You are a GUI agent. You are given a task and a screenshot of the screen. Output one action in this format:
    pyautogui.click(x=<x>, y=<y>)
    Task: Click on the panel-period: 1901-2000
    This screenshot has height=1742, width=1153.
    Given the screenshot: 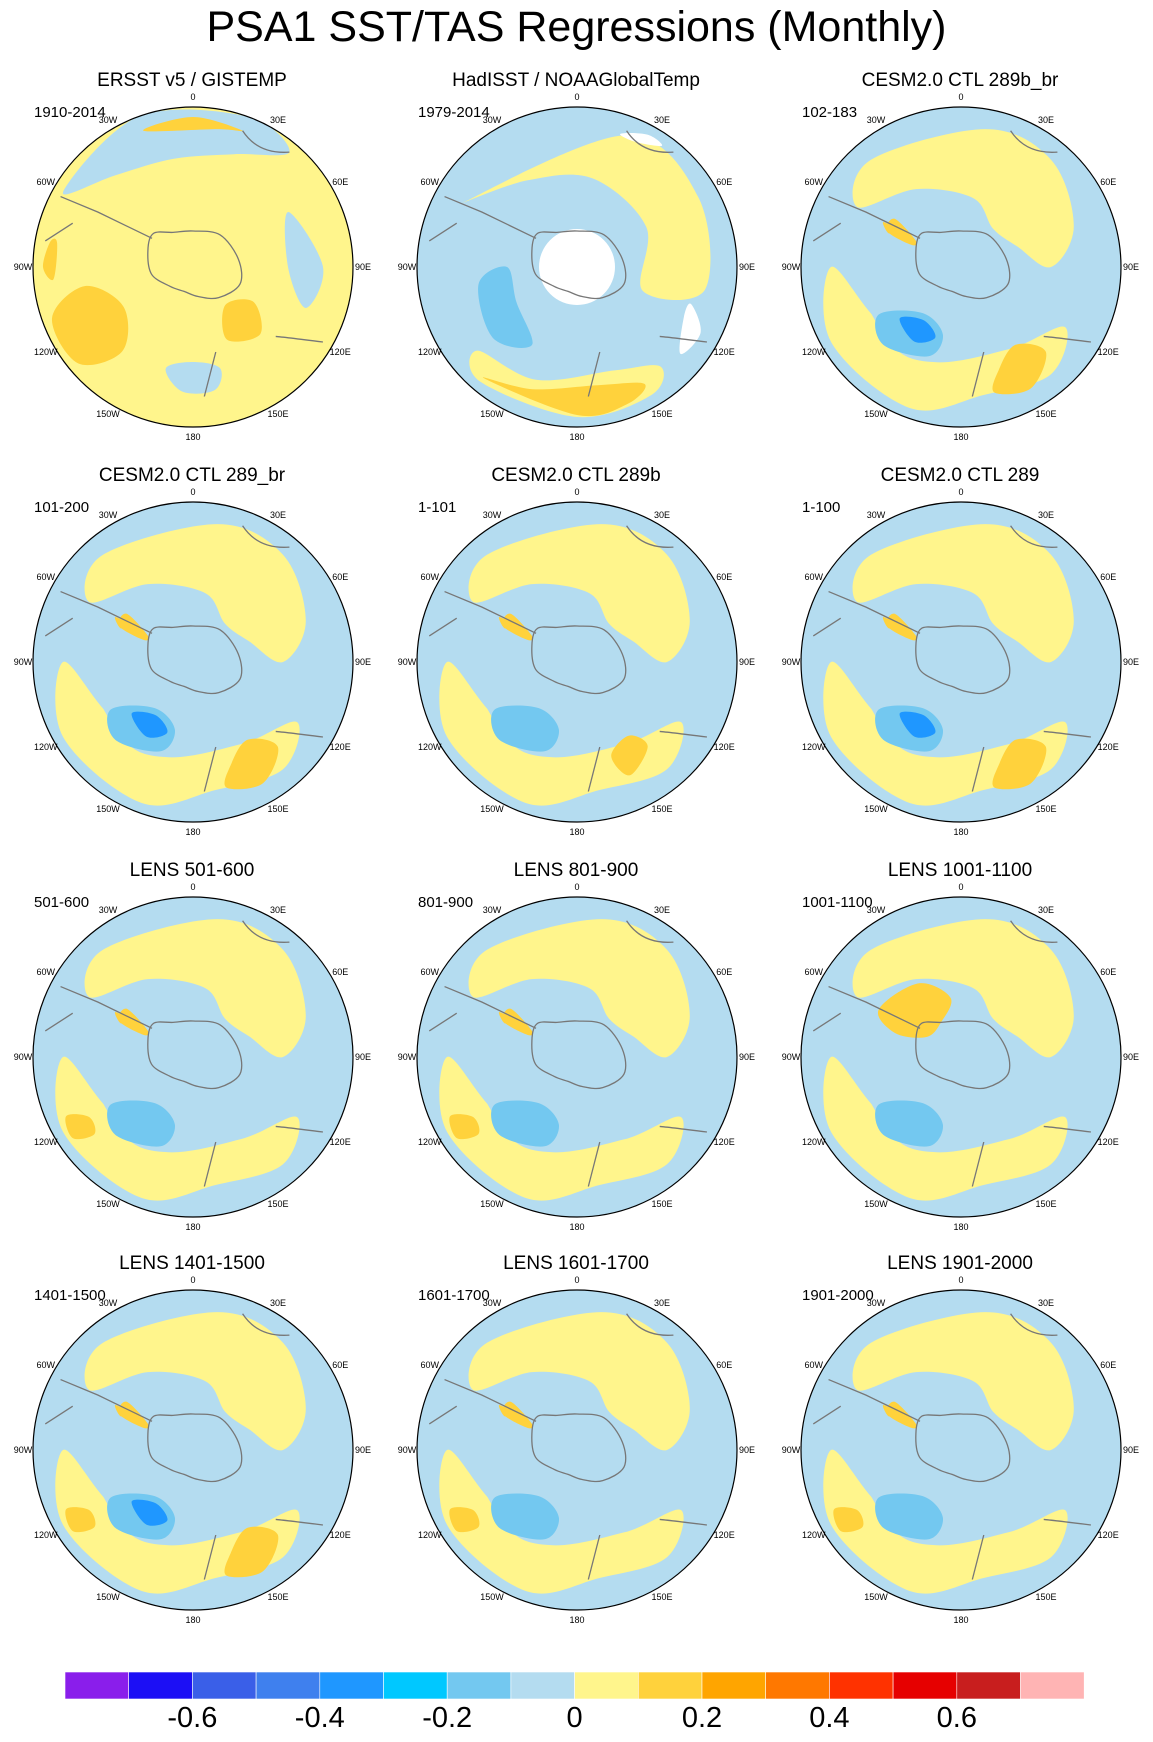 What is the action you would take?
    pyautogui.click(x=838, y=1295)
    